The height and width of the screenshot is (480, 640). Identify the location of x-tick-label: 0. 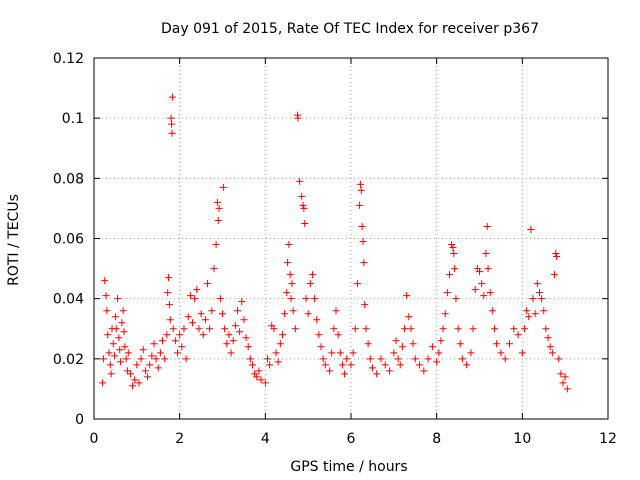
(94, 439).